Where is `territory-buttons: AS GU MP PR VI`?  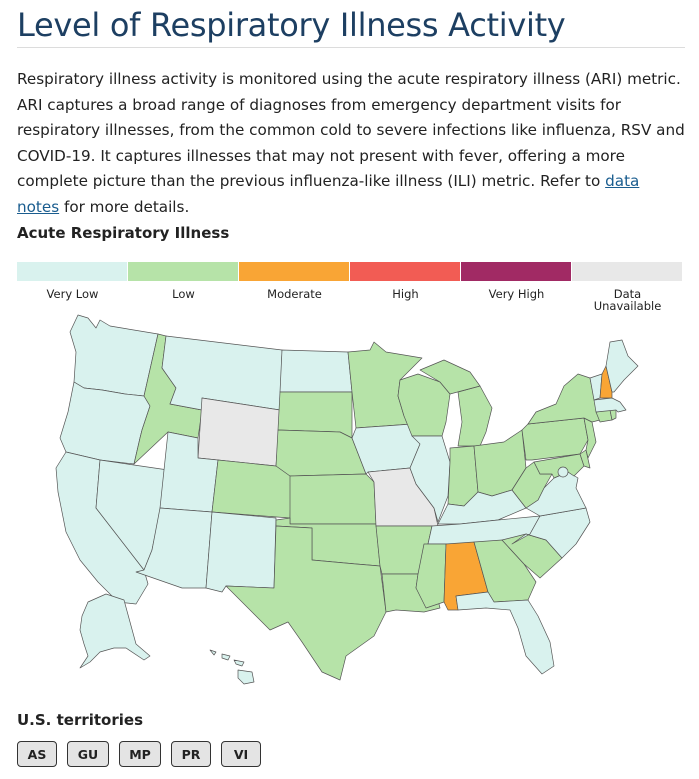
territory-buttons: AS GU MP PR VI is located at coordinates (139, 754).